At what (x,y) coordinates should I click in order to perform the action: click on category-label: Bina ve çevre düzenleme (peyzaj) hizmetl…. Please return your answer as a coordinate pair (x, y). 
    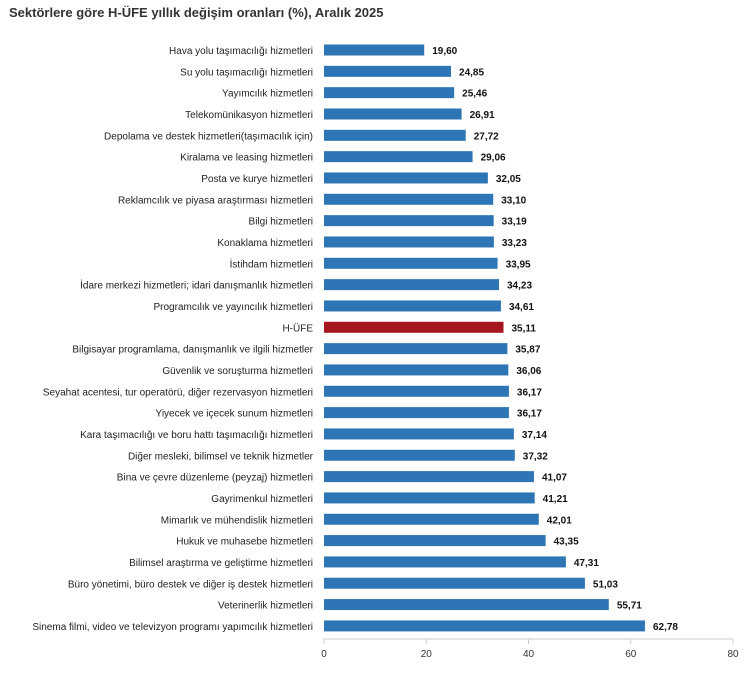
    Looking at the image, I should click on (215, 478).